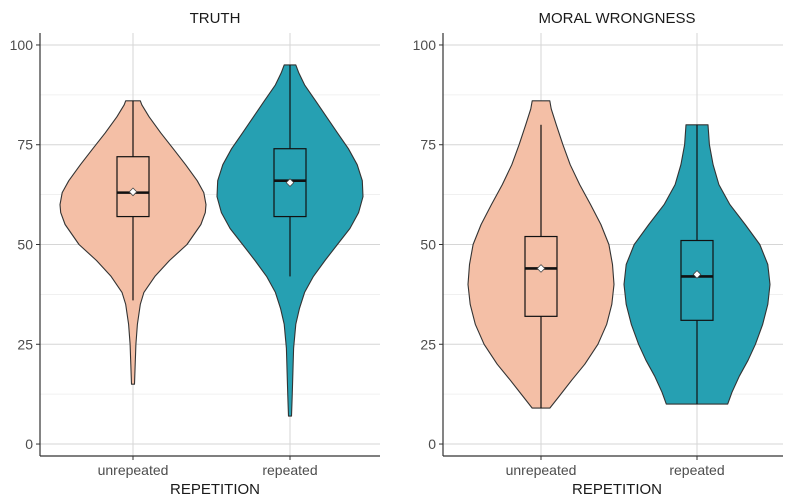 The width and height of the screenshot is (800, 502). Describe the element at coordinates (617, 18) in the screenshot. I see `chart-title: MORAL WRONGNESS` at that location.